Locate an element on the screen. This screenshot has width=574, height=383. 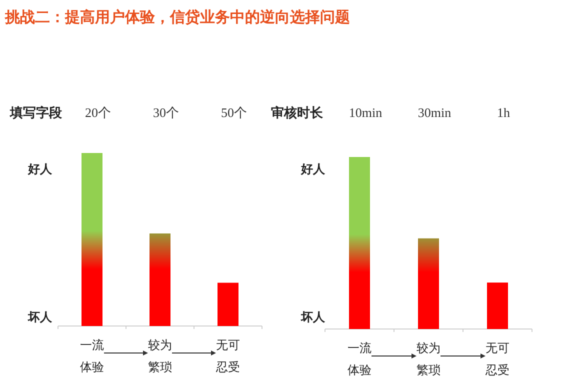
text: 10min is located at coordinates (365, 112).